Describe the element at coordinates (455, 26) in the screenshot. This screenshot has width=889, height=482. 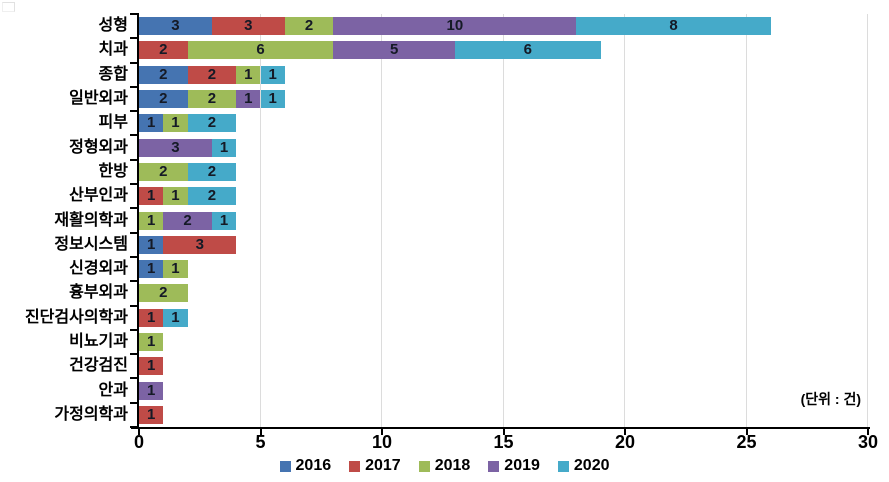
I see `bar-segment: 10` at that location.